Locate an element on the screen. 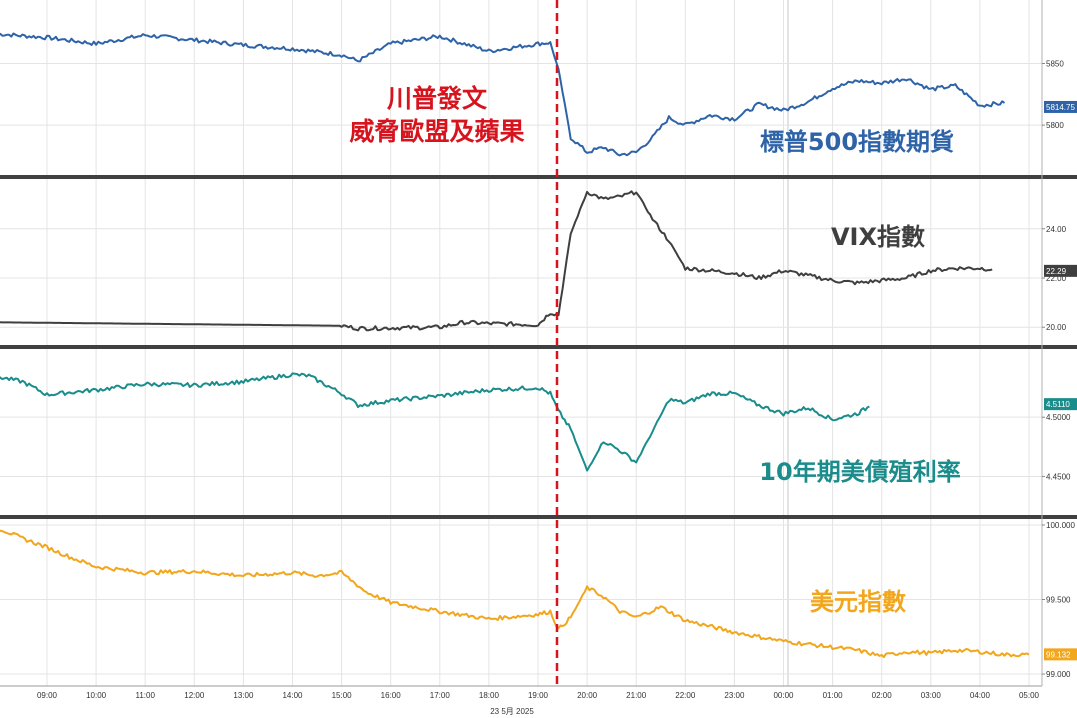  x-tick-label: 21:00 is located at coordinates (636, 695).